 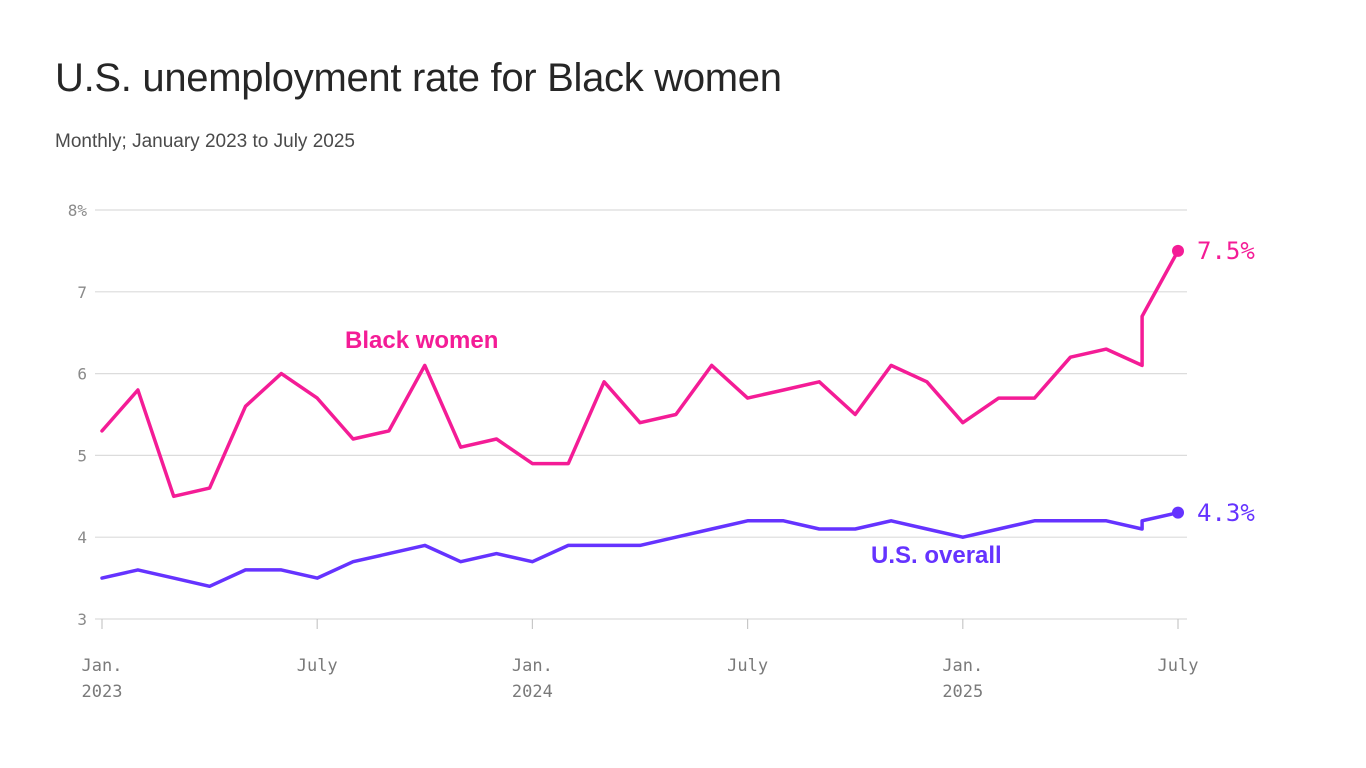 What do you see at coordinates (82, 292) in the screenshot?
I see `y-tick-label: 7` at bounding box center [82, 292].